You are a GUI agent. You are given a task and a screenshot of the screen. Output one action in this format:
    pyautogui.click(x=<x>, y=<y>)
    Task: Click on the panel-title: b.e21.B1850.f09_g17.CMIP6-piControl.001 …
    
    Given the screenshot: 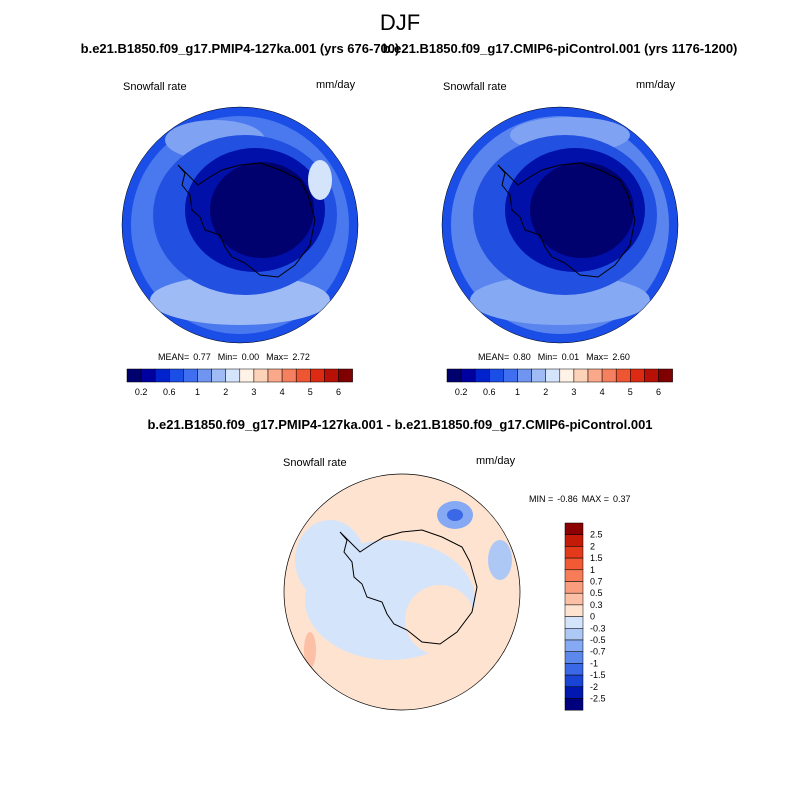 What is the action you would take?
    pyautogui.click(x=560, y=48)
    